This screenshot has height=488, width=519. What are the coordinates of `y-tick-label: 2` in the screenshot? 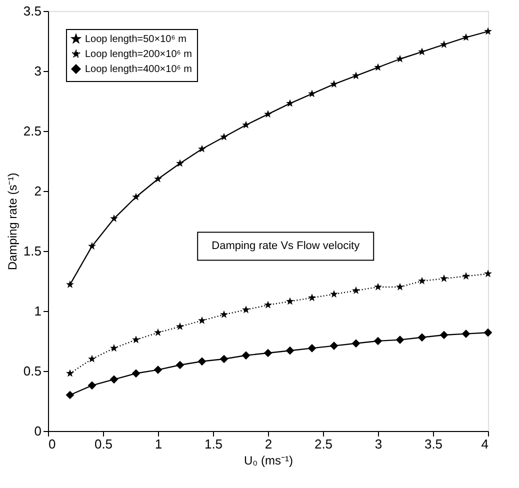 It's located at (38, 191).